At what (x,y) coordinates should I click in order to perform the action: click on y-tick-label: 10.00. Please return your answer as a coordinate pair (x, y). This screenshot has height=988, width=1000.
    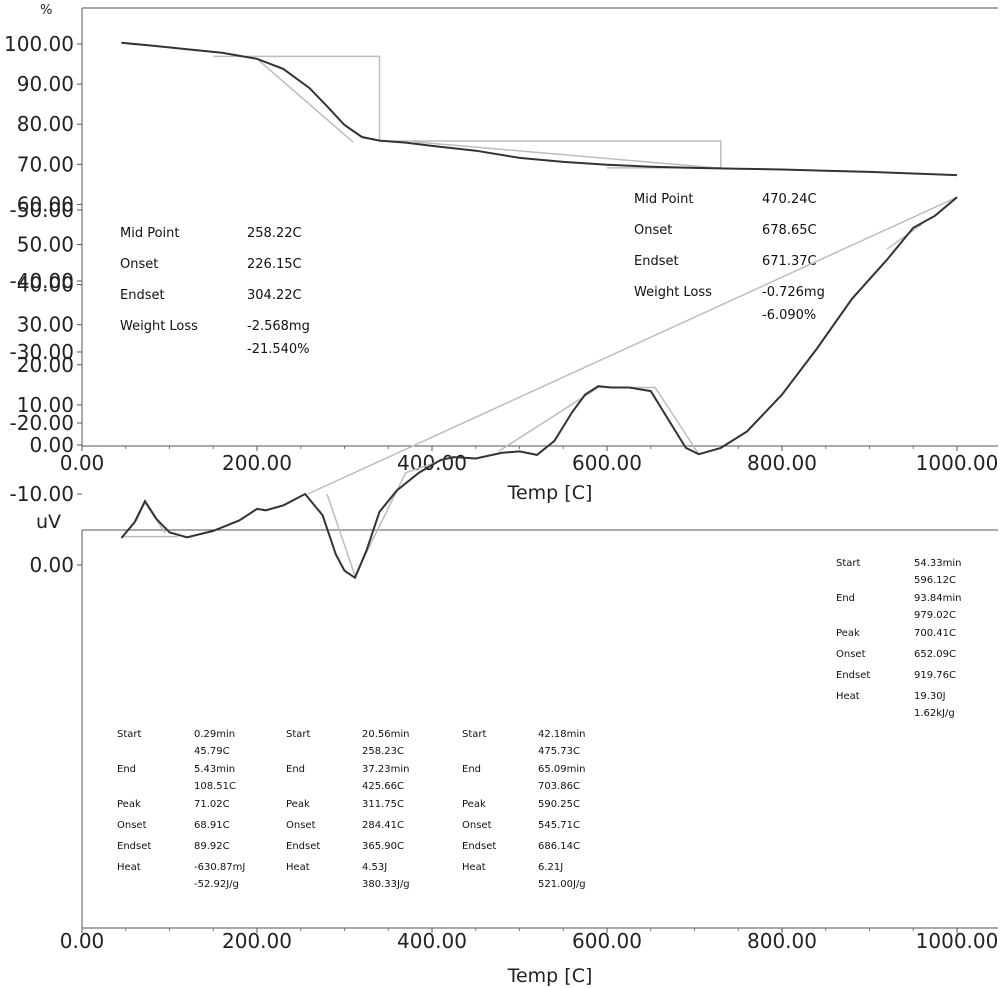
    Looking at the image, I should click on (45, 405).